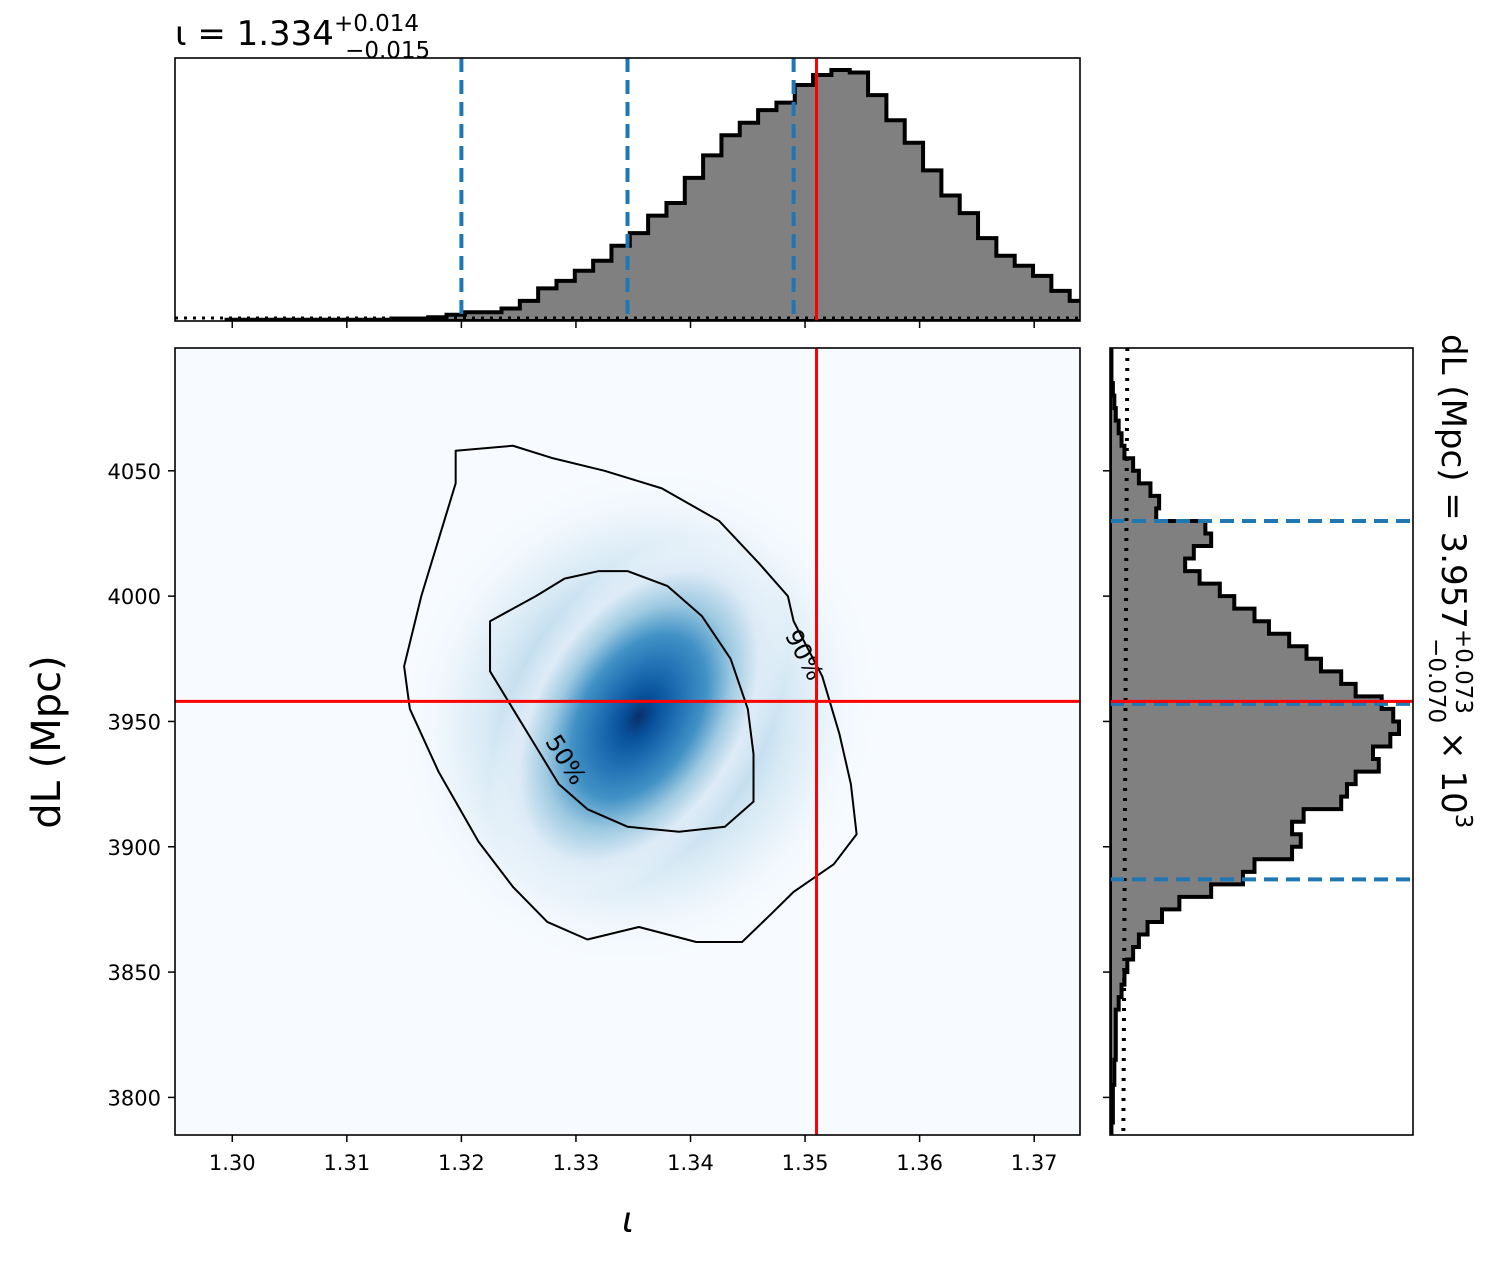 Image resolution: width=1502 pixels, height=1263 pixels. What do you see at coordinates (134, 1098) in the screenshot?
I see `y-tick-label-0: 3800` at bounding box center [134, 1098].